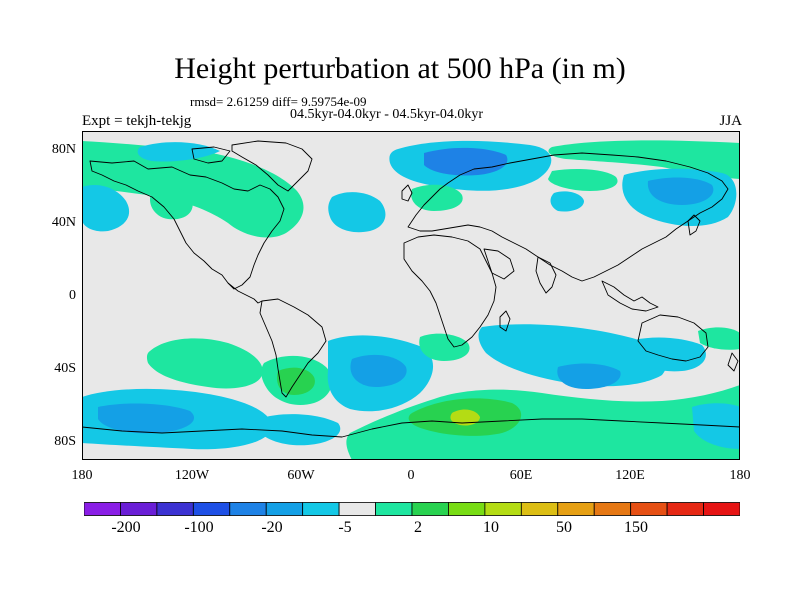 The image size is (800, 600). I want to click on coastline-uk, so click(407, 193).